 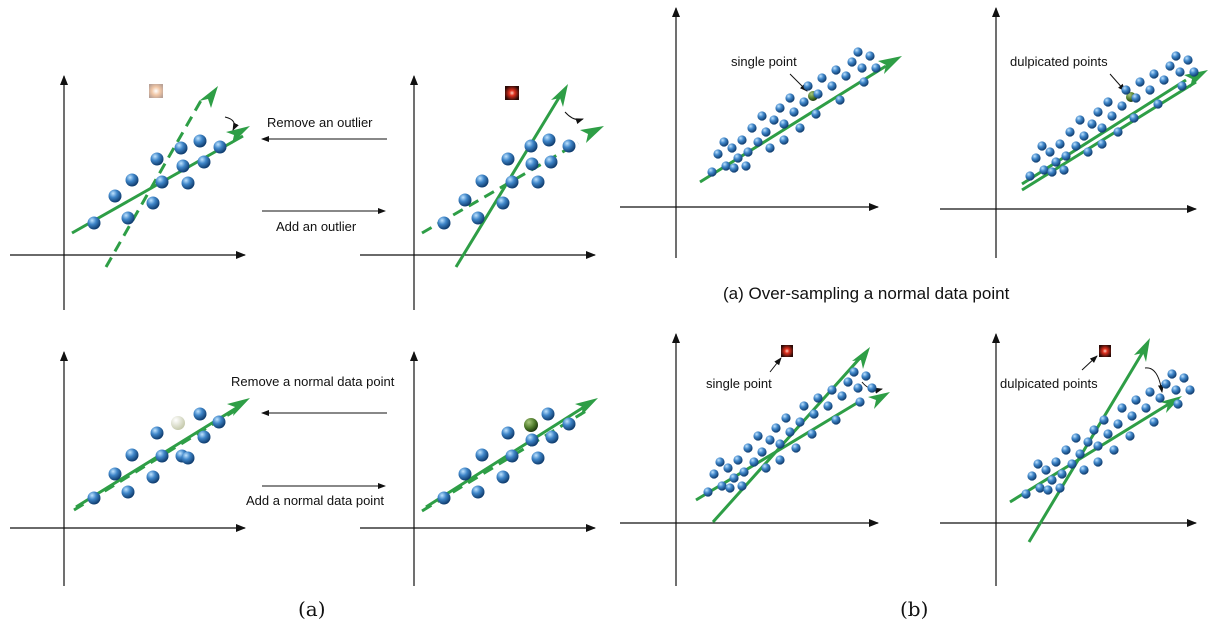 What do you see at coordinates (178, 423) in the screenshot?
I see `removed-data-point` at bounding box center [178, 423].